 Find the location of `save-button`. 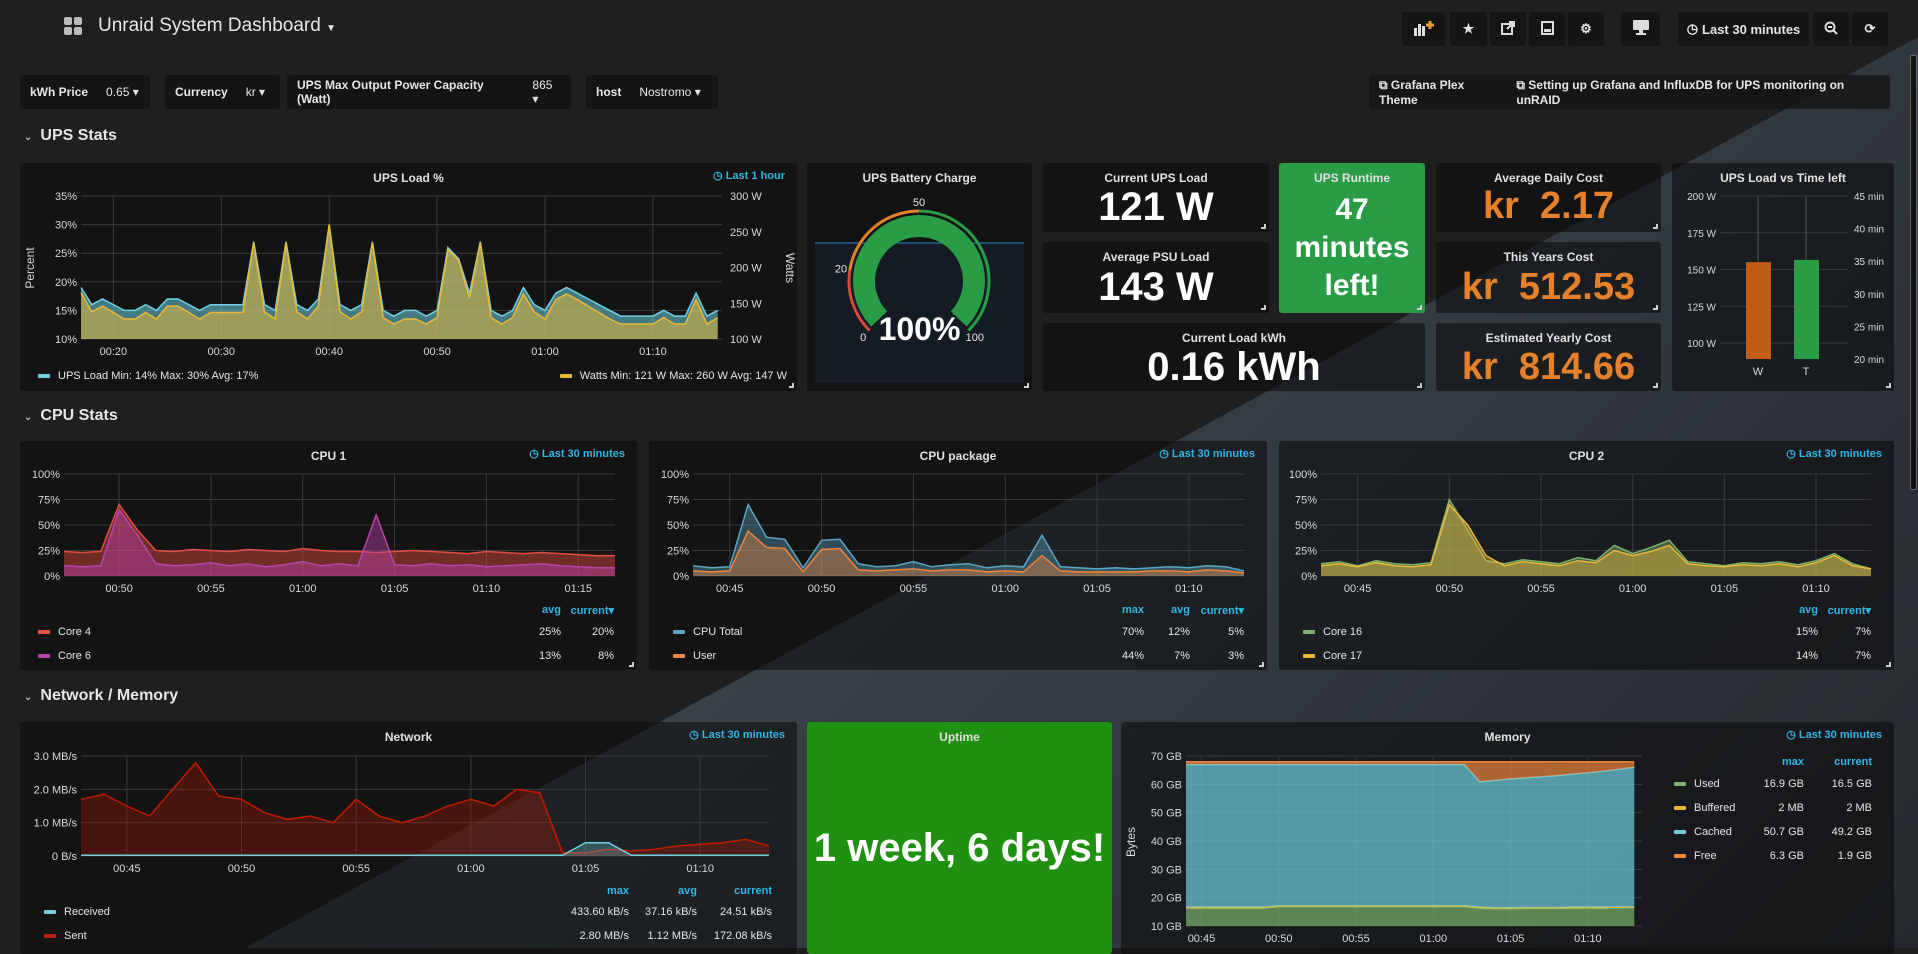

save-button is located at coordinates (1547, 29).